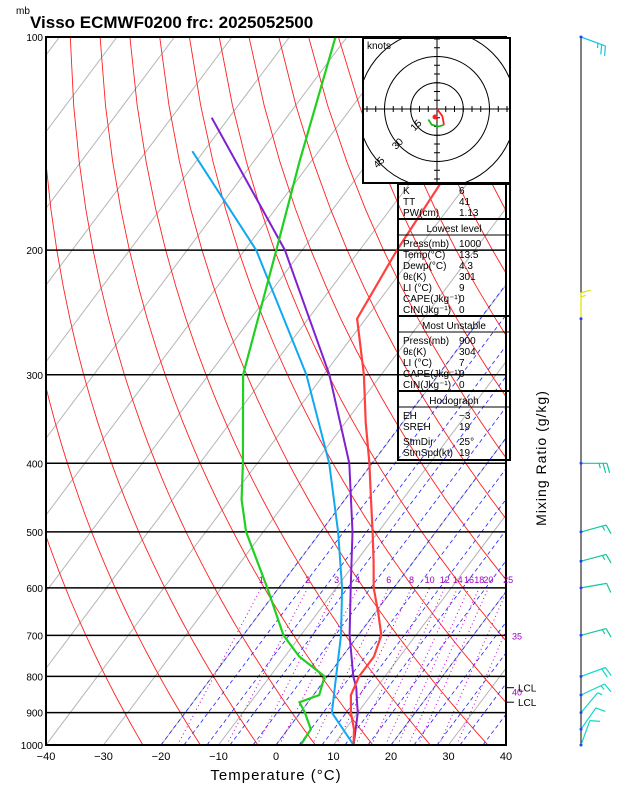 The width and height of the screenshot is (618, 800). Describe the element at coordinates (307, 580) in the screenshot. I see `mixing-ratio-value-label: 2` at that location.